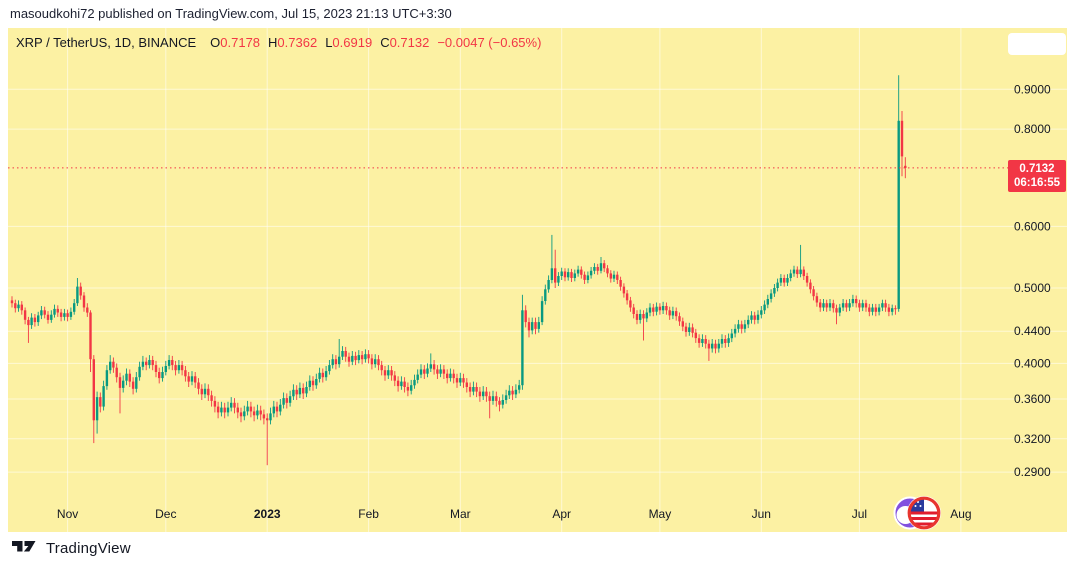 The width and height of the screenshot is (1080, 565). What do you see at coordinates (761, 514) in the screenshot?
I see `month-tick-label: Jun` at bounding box center [761, 514].